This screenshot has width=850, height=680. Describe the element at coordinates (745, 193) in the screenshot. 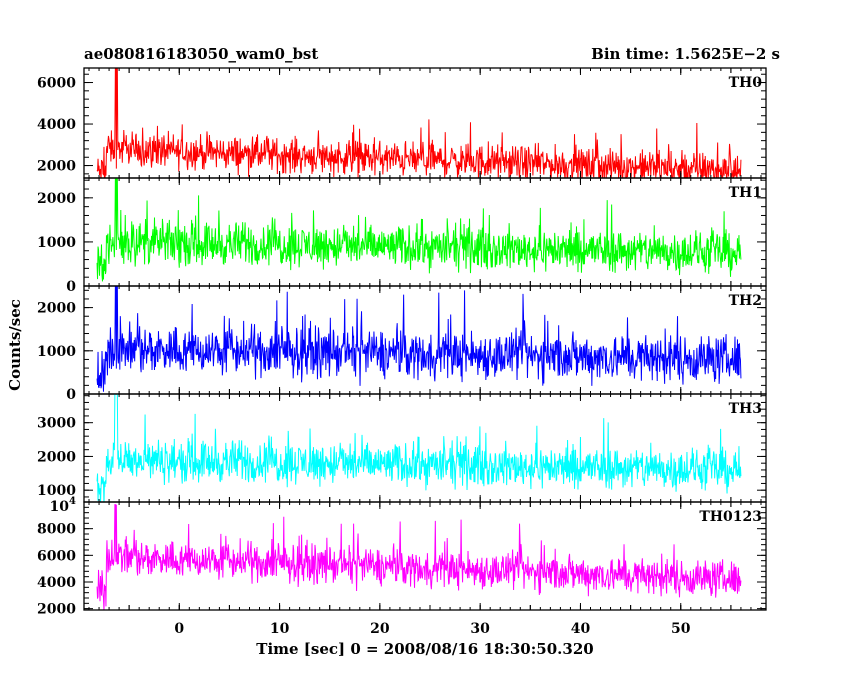

I see `panel-label-th1: TH1` at that location.